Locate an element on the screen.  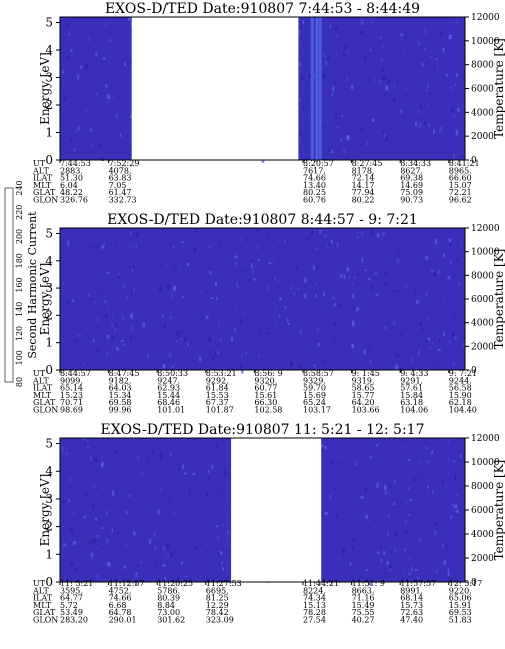
orbit-value: 62.18 is located at coordinates (460, 402).